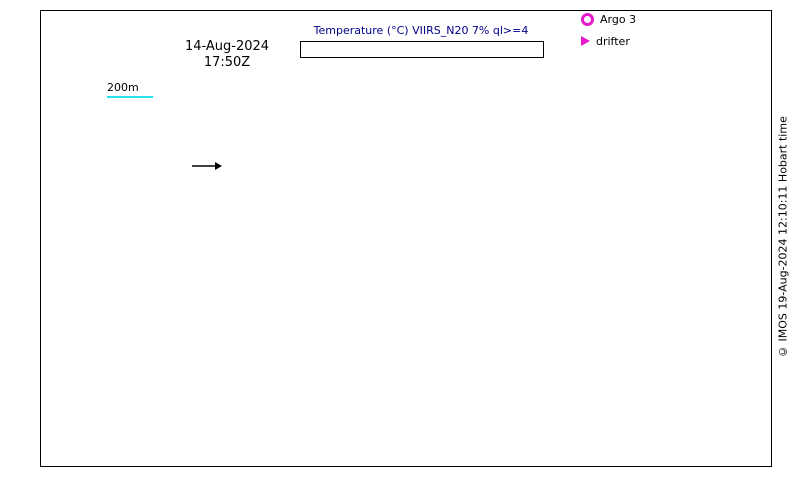 The width and height of the screenshot is (800, 500). Describe the element at coordinates (130, 97) in the screenshot. I see `isobath-line-sample` at that location.